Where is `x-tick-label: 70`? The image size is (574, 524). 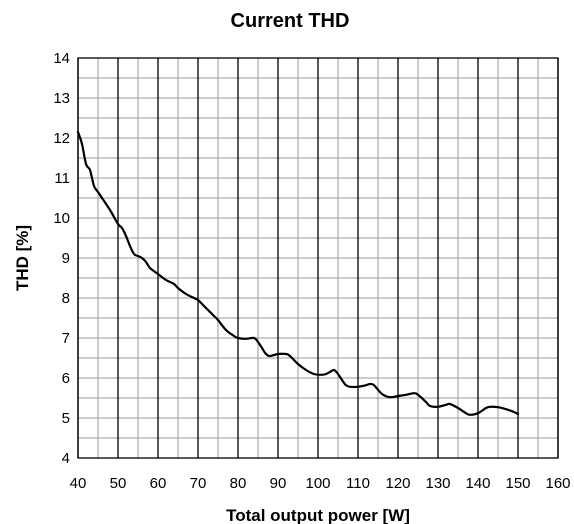 x-tick-label: 70 is located at coordinates (198, 483).